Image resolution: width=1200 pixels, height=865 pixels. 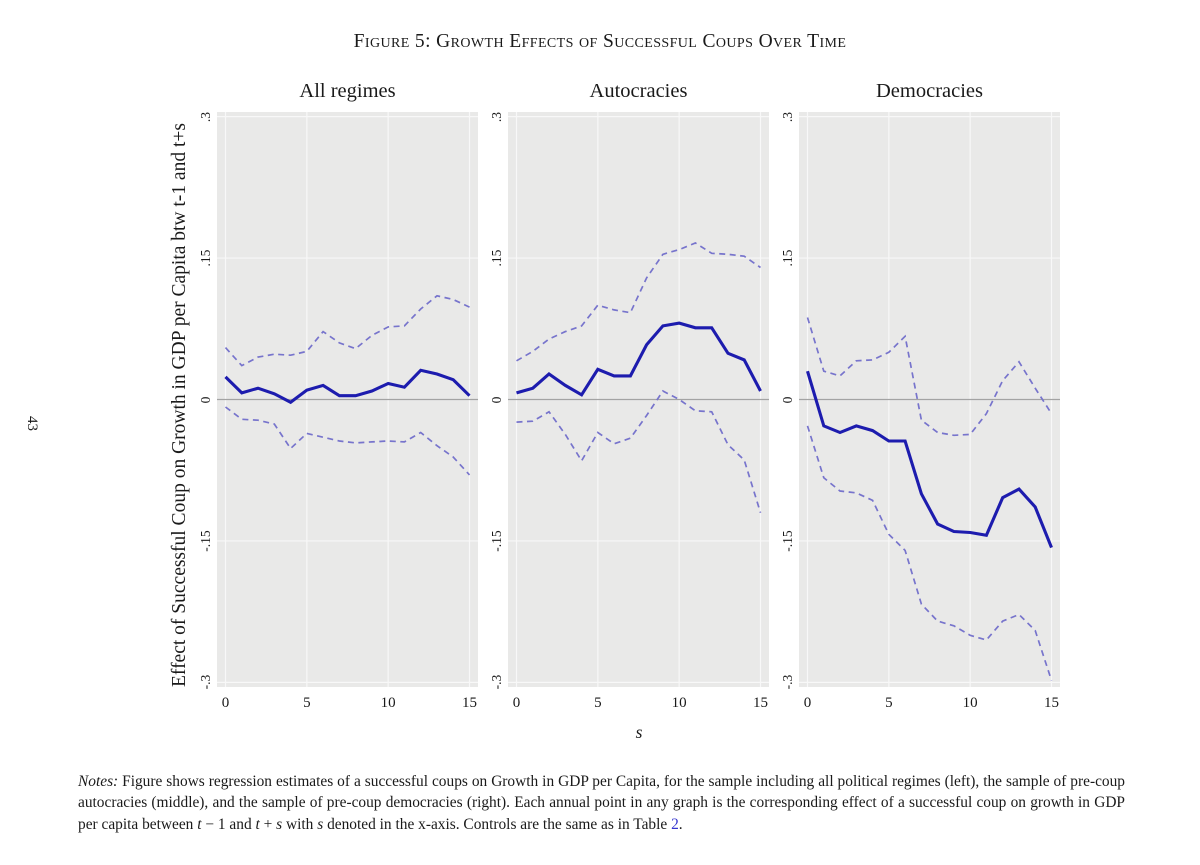 What do you see at coordinates (638, 91) in the screenshot?
I see `panel-title-autocracies: Autocracies` at bounding box center [638, 91].